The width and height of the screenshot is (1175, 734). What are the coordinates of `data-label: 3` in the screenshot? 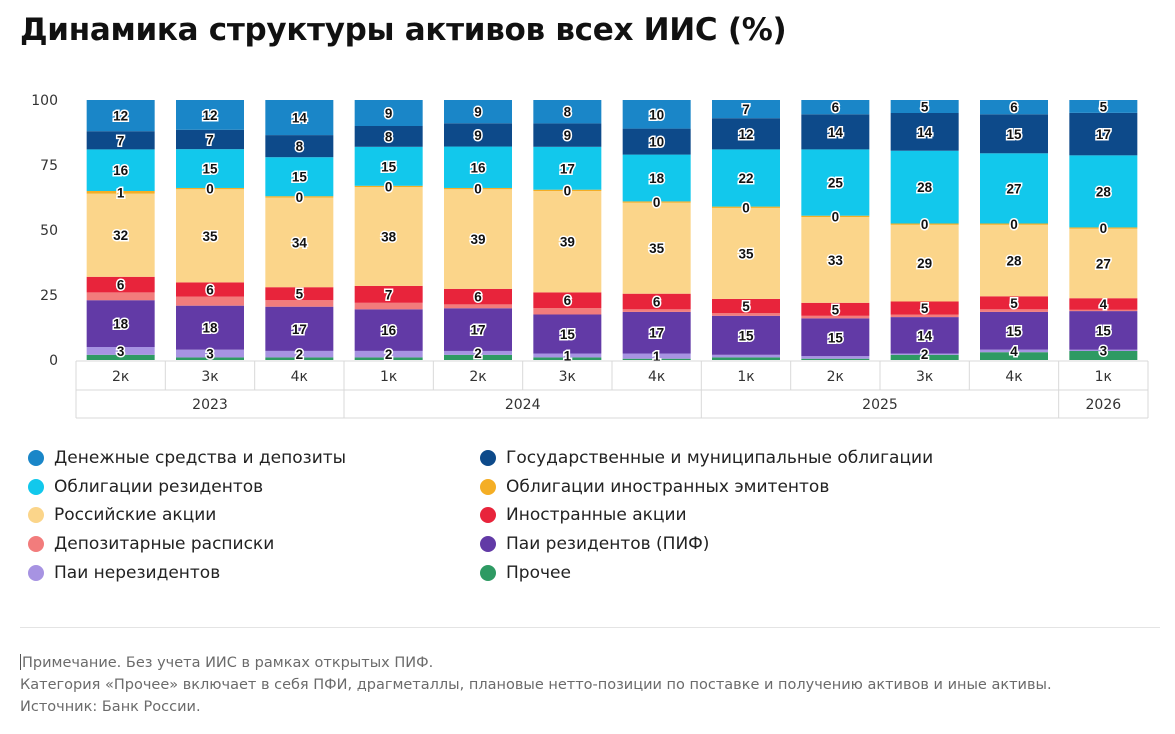 It's located at (121, 351).